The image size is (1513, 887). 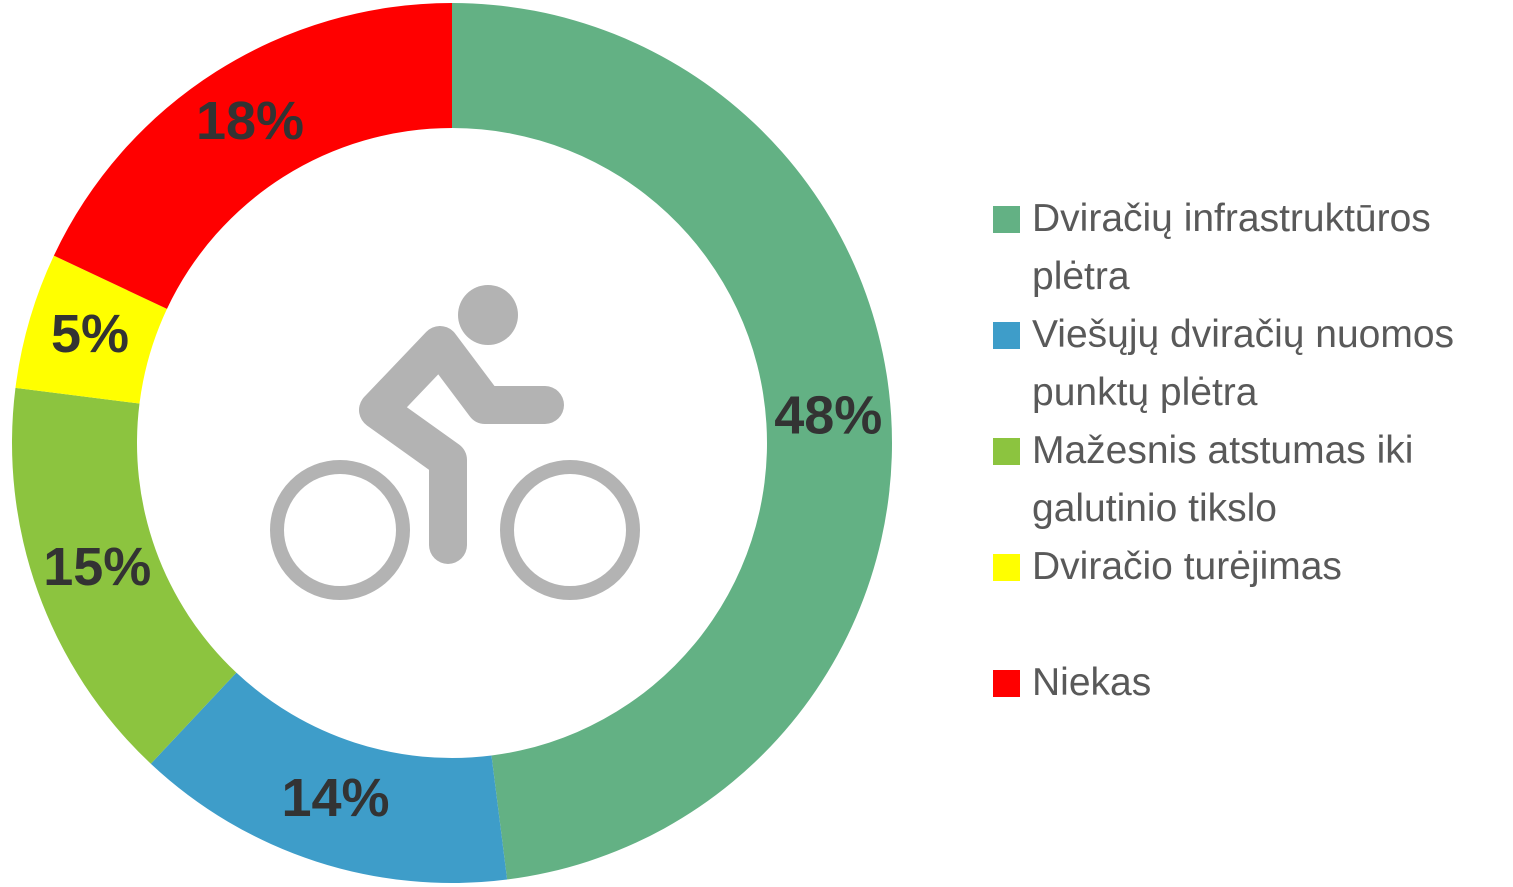 I want to click on legend-label: Viešųjų dviračių nuomos punktų plėtra, so click(x=1243, y=363).